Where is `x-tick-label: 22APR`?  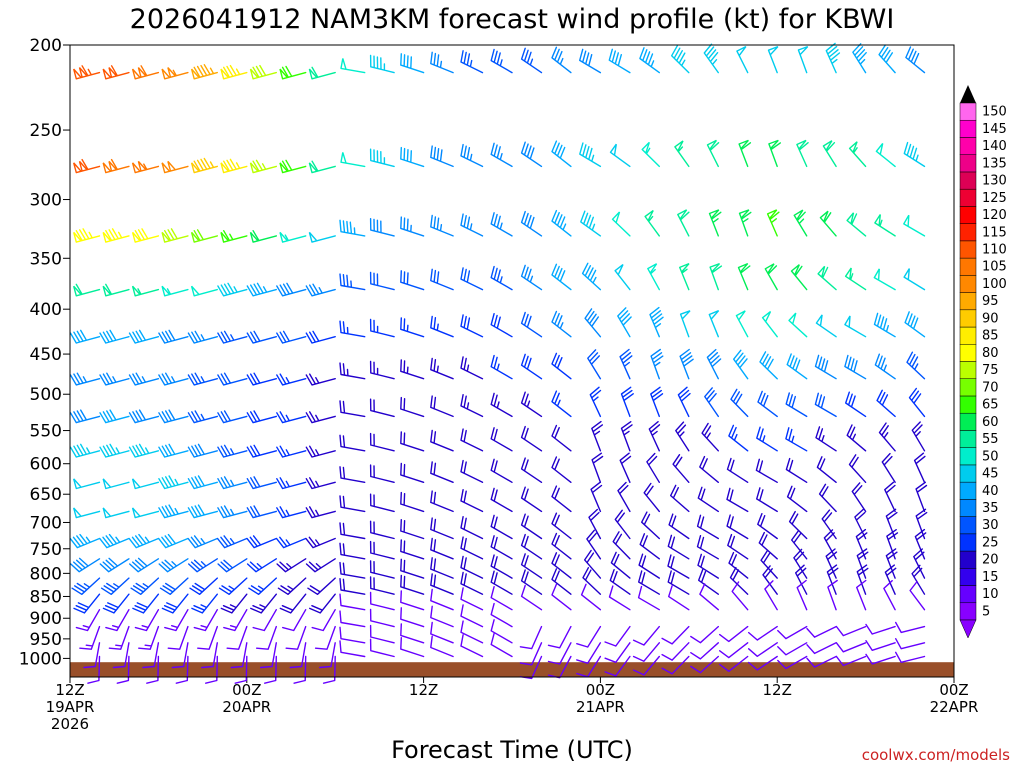 x-tick-label: 22APR is located at coordinates (954, 707).